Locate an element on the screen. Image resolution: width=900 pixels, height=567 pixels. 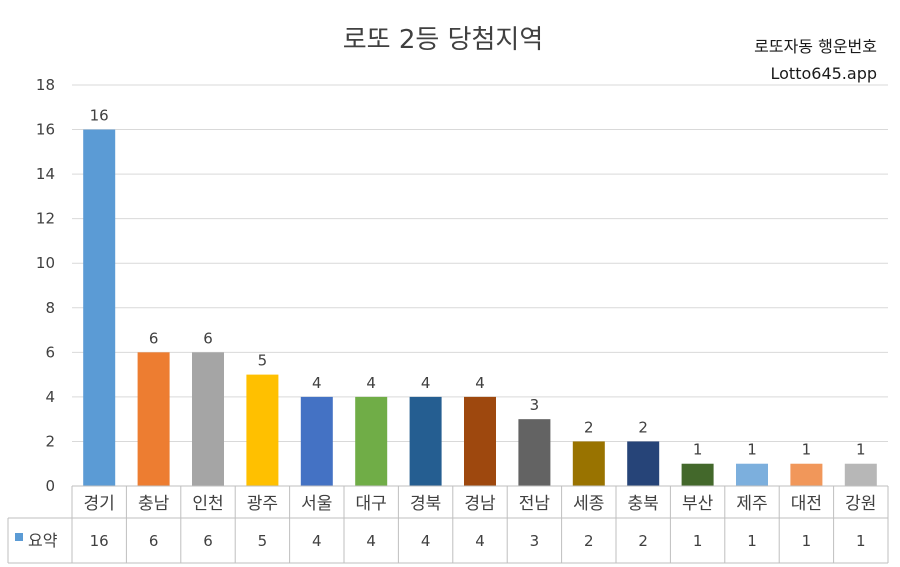
y-axis-ticks: 0 2 4 6 8 10 12 14 16 18 is located at coordinates (45, 285).